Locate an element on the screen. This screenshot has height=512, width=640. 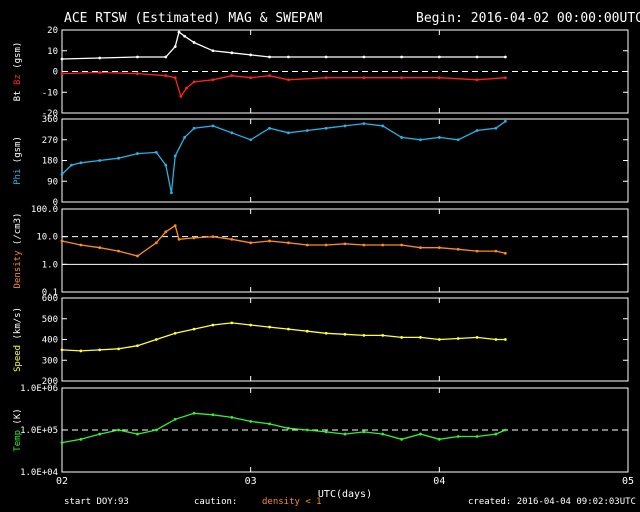
y-tick-label-phi: 90 is located at coordinates (52, 182).